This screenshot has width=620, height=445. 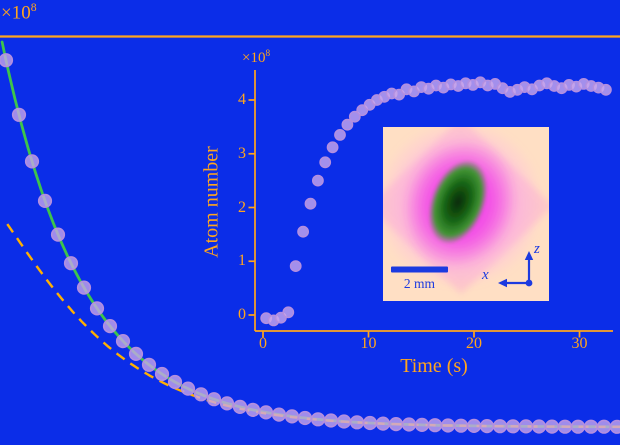 What do you see at coordinates (242, 99) in the screenshot?
I see `inset-y-tick-label: 4` at bounding box center [242, 99].